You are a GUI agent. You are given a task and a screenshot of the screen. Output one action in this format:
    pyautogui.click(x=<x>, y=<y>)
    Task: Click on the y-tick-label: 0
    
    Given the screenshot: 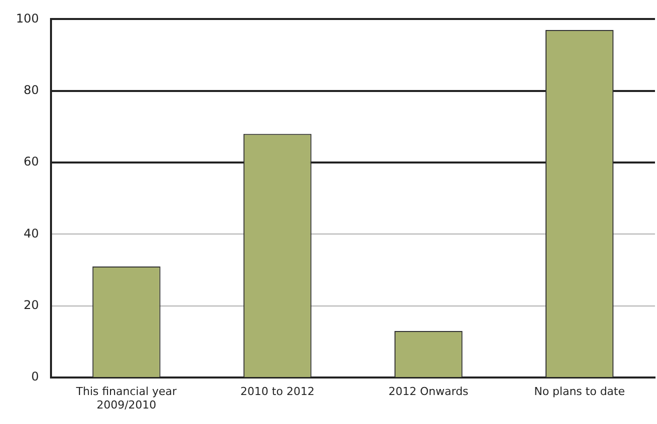 What is the action you would take?
    pyautogui.click(x=35, y=377)
    